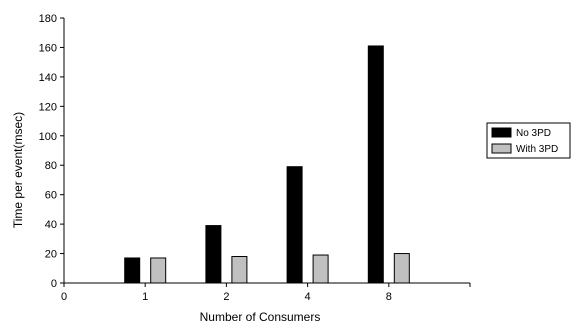 This screenshot has width=577, height=327. Describe the element at coordinates (389, 297) in the screenshot. I see `x-tick-label: 8` at that location.